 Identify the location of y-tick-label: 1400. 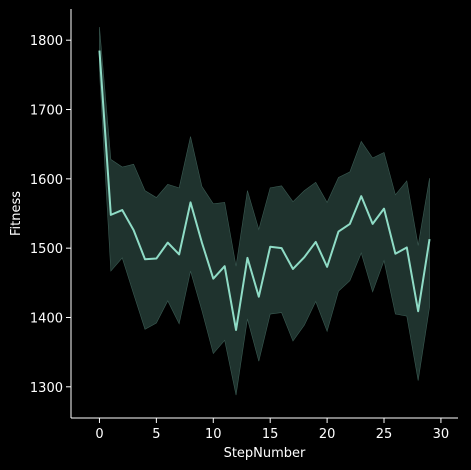
(46, 318).